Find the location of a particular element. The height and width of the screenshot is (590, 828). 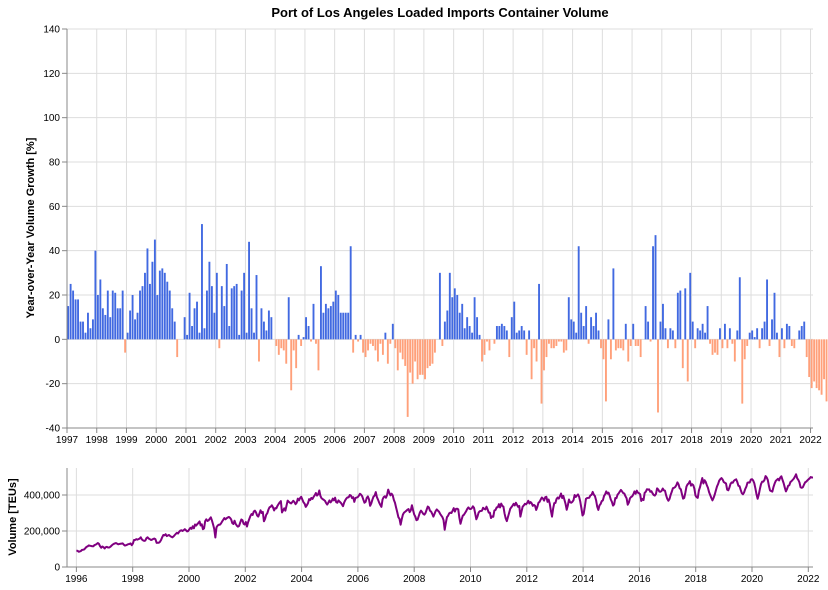

top-y-tick-label: 20 is located at coordinates (55, 296).